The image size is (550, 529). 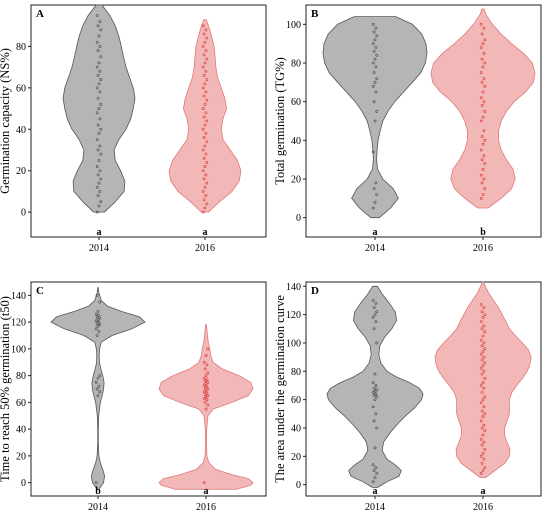 What do you see at coordinates (18, 323) in the screenshot?
I see `y-tick-label: 120` at bounding box center [18, 323].